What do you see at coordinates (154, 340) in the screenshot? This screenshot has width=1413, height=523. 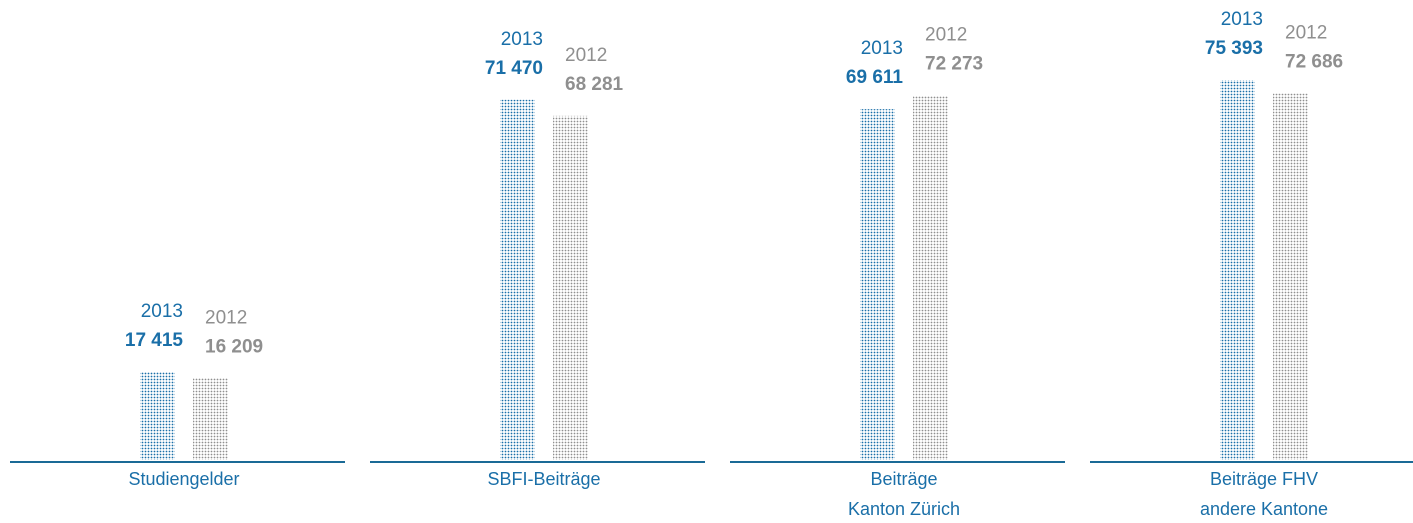 I see `value-label: 17 415` at bounding box center [154, 340].